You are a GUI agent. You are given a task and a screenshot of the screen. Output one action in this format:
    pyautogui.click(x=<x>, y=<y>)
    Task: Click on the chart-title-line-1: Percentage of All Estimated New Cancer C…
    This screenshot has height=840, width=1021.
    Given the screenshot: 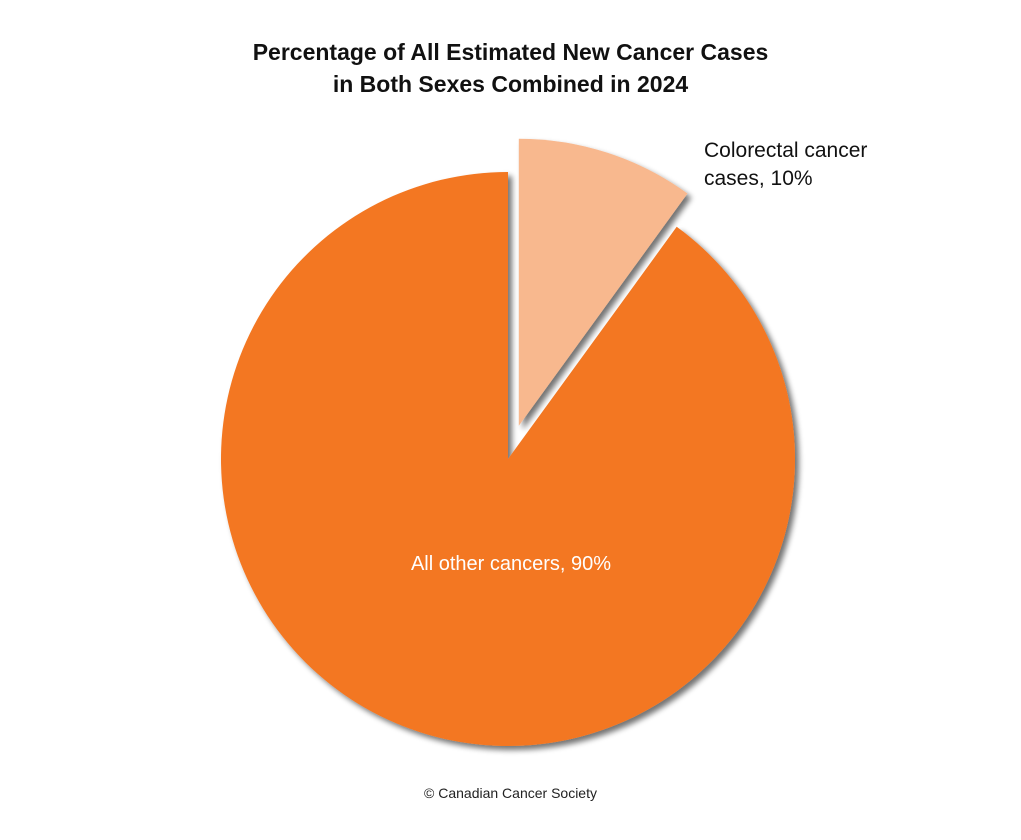 What is the action you would take?
    pyautogui.click(x=510, y=52)
    